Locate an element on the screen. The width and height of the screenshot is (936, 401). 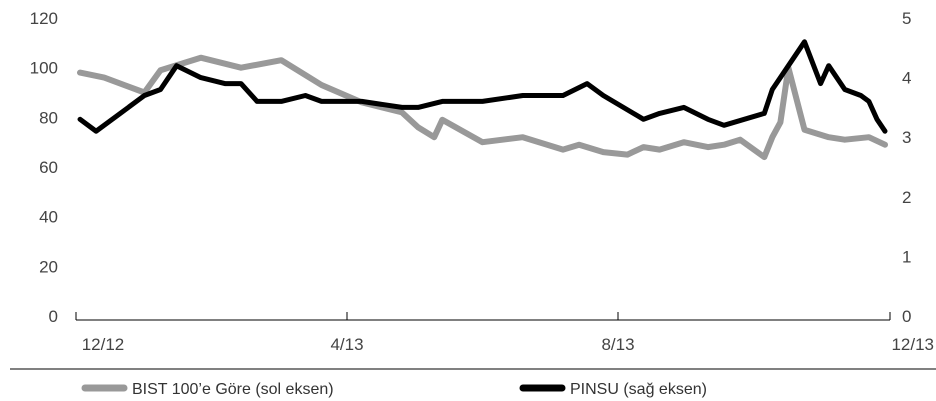
x-tick-label: 12/13 is located at coordinates (912, 344).